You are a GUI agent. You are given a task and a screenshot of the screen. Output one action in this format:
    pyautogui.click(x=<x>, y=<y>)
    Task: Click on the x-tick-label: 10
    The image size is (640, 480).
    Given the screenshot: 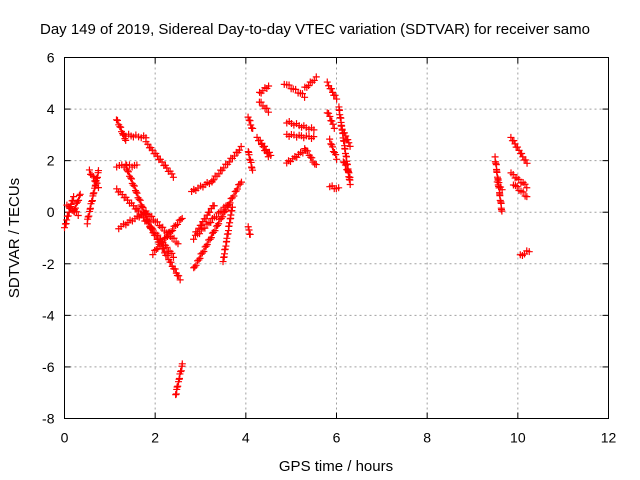 What is the action you would take?
    pyautogui.click(x=518, y=438)
    